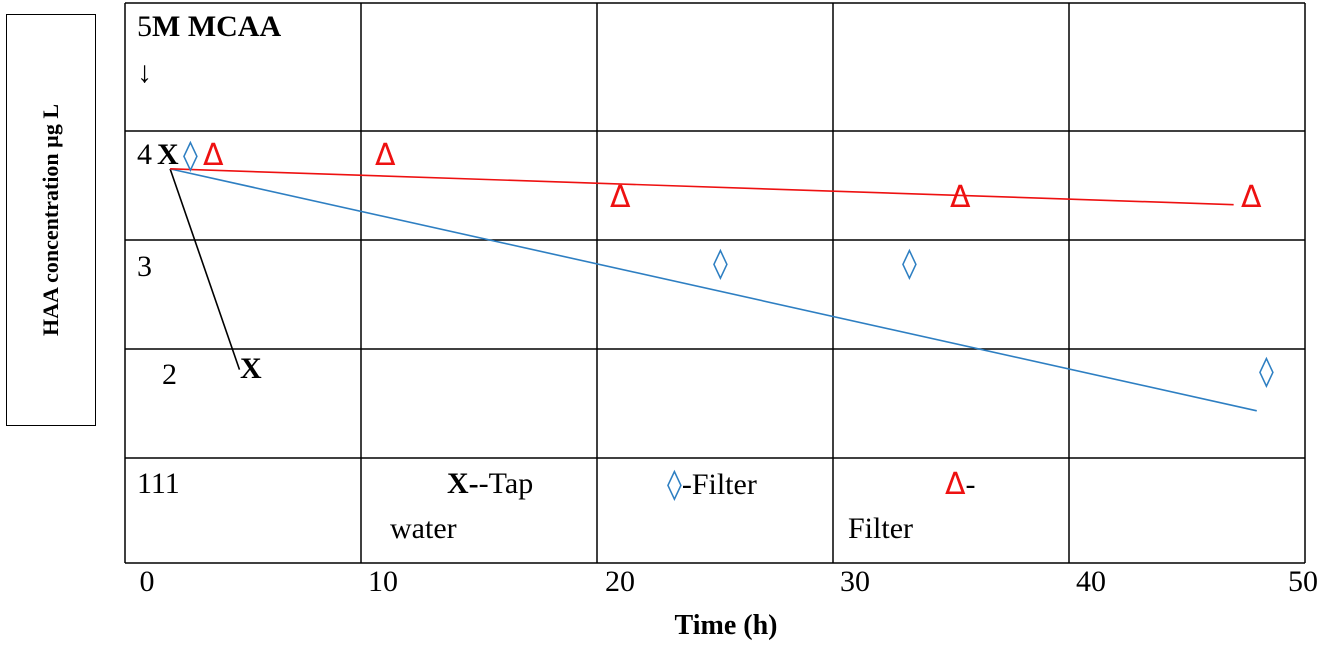 This screenshot has width=1331, height=650. I want to click on y-tick-2: 2, so click(169, 374).